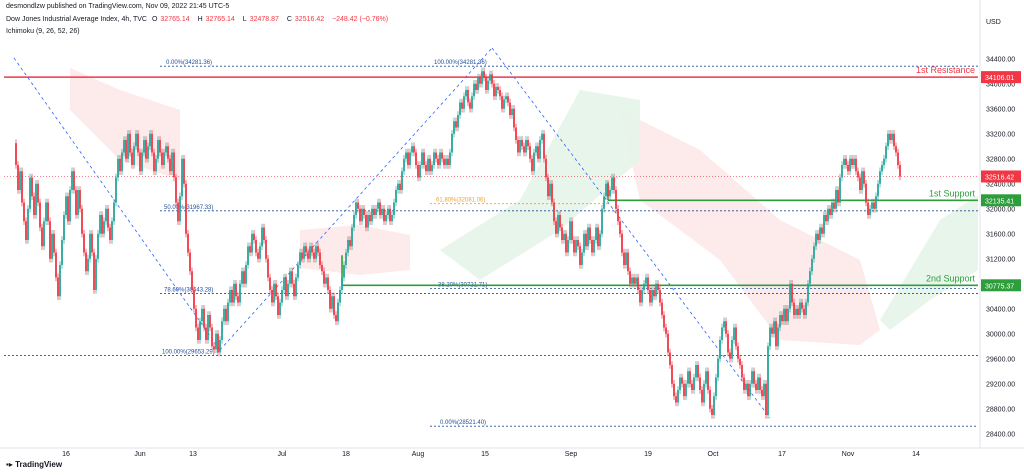 The height and width of the screenshot is (475, 1024). What do you see at coordinates (540, 185) in the screenshot?
I see `bullish-cloud` at bounding box center [540, 185].